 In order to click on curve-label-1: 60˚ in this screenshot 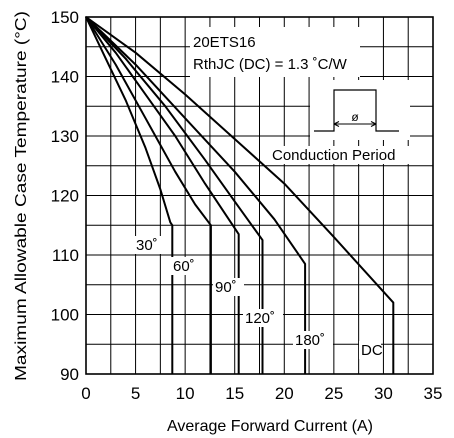, I will do `click(184, 266)`.